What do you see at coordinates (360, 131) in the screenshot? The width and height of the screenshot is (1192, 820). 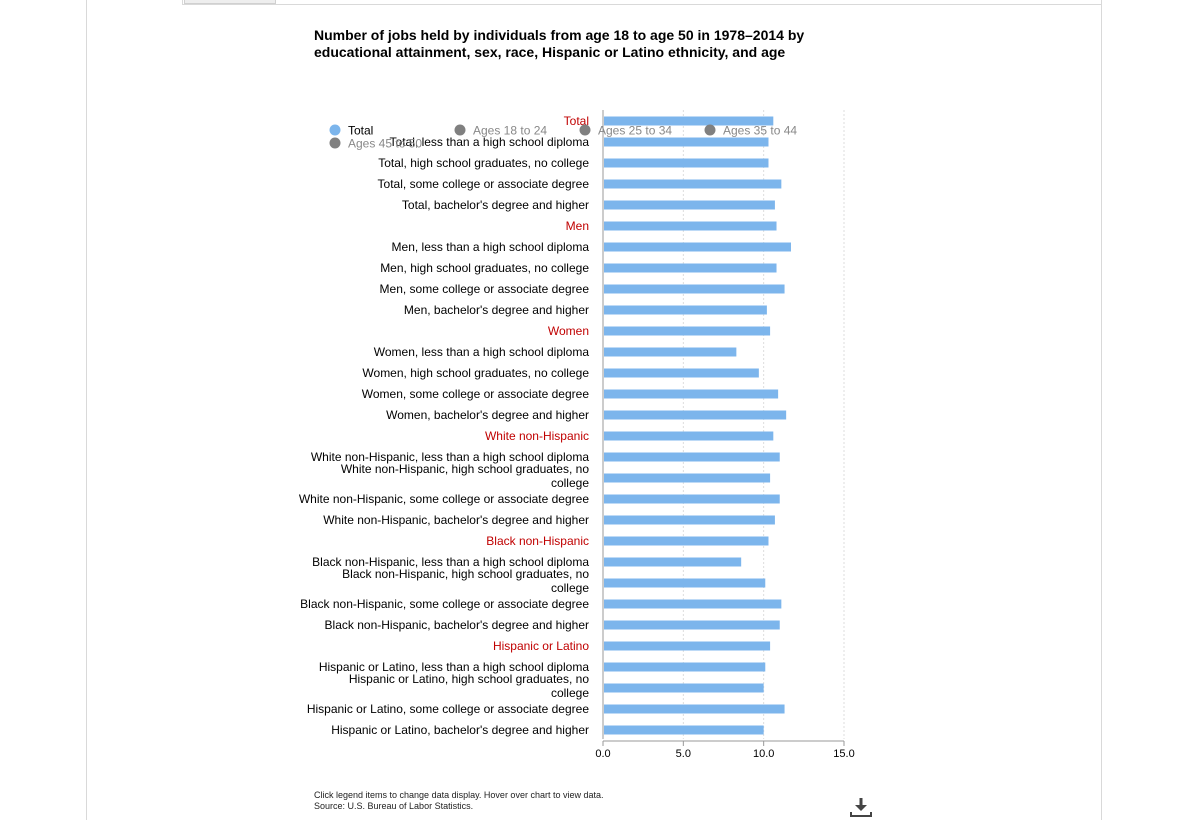 I see `legend-label: Total` at bounding box center [360, 131].